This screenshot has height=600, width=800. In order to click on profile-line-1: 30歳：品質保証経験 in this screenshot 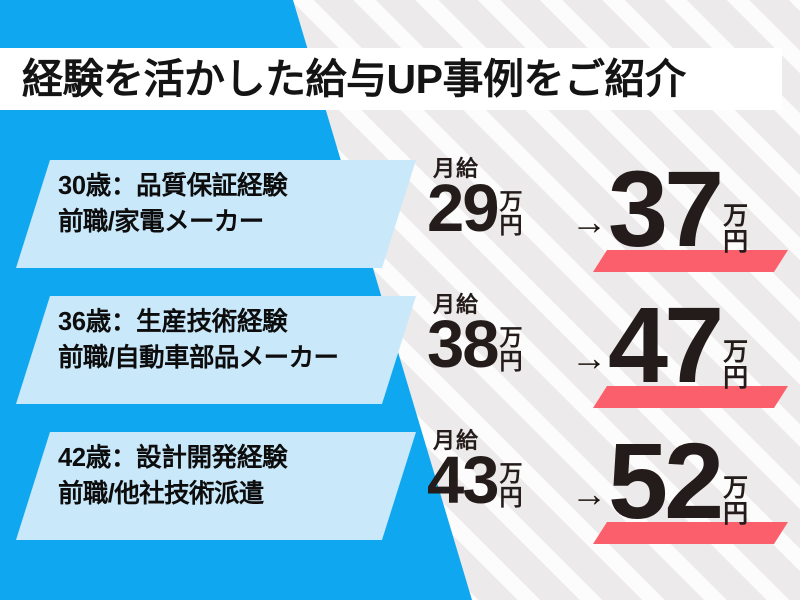, I will do `click(173, 186)`.